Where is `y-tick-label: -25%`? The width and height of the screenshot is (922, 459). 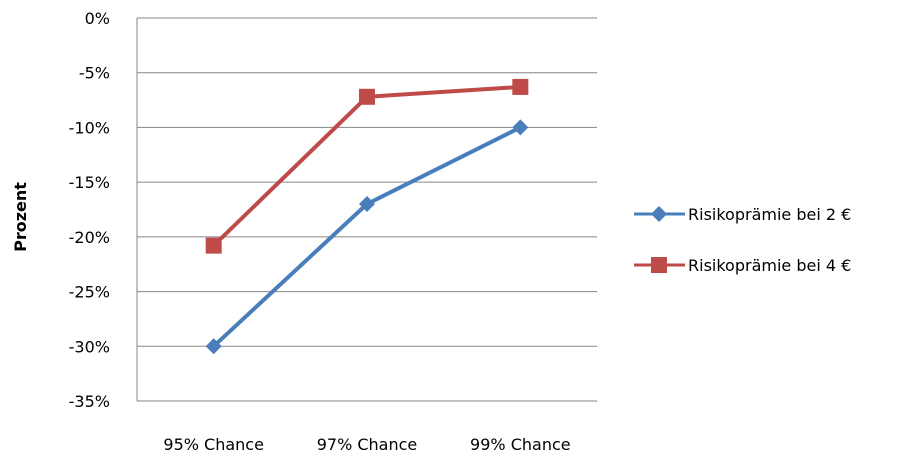 y-tick-label: -25% is located at coordinates (89, 292).